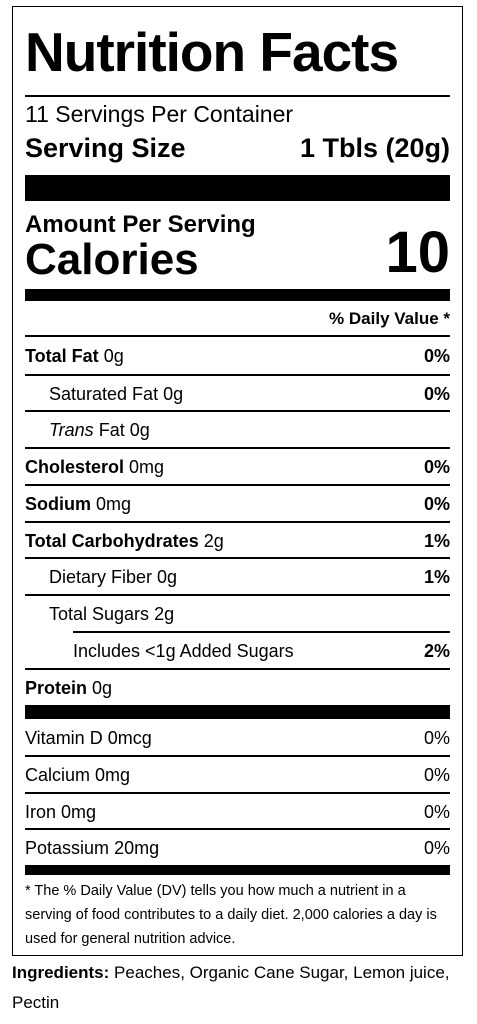 This screenshot has height=1024, width=477. Describe the element at coordinates (101, 576) in the screenshot. I see `nutrient-name: Dietary Fiber` at that location.